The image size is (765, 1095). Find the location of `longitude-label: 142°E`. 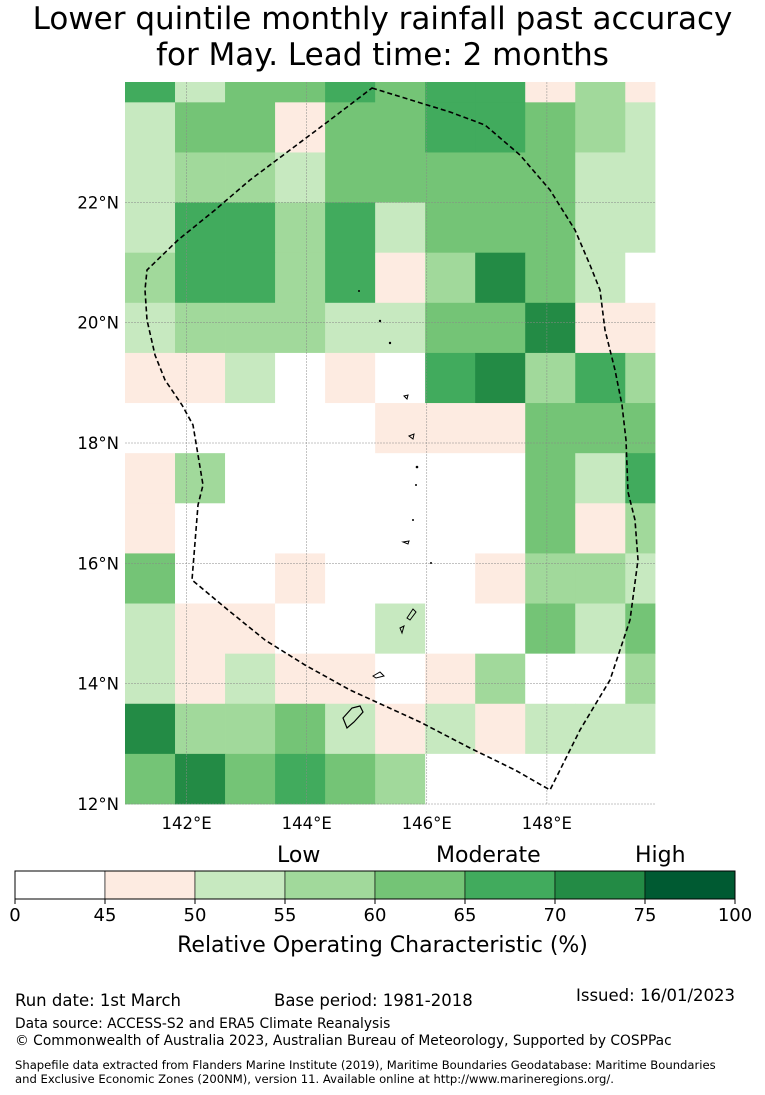

longitude-label: 142°E is located at coordinates (186, 823).